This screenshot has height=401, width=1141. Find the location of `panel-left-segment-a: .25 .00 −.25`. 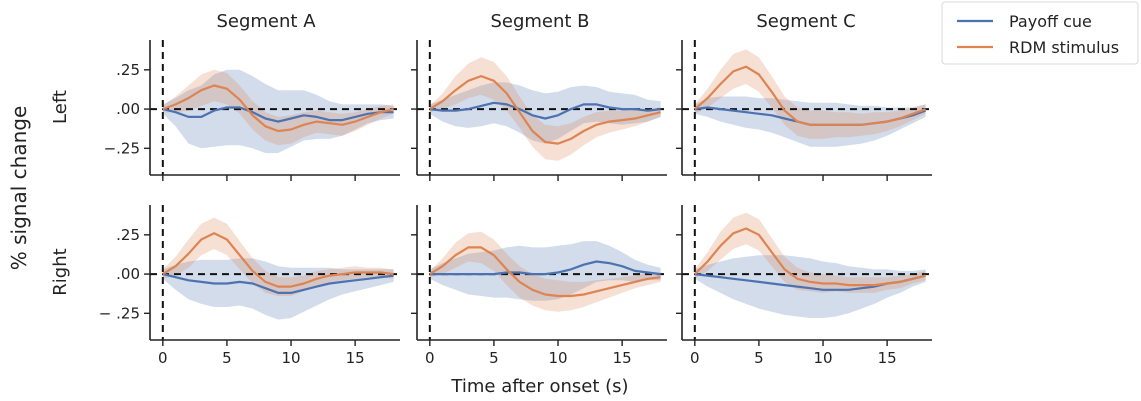

panel-left-segment-a: .25 .00 −.25 is located at coordinates (252, 110).